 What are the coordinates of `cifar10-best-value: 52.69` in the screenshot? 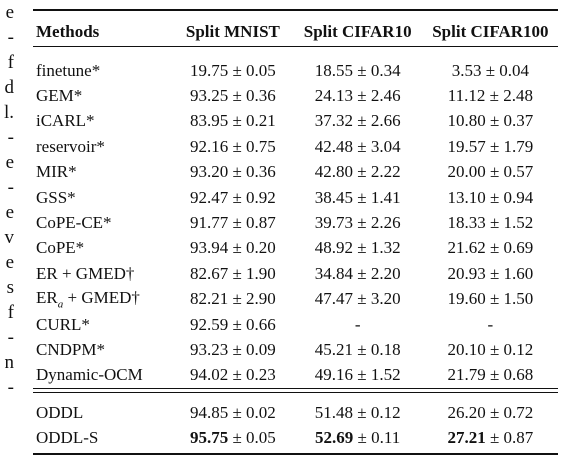 It's located at (334, 437).